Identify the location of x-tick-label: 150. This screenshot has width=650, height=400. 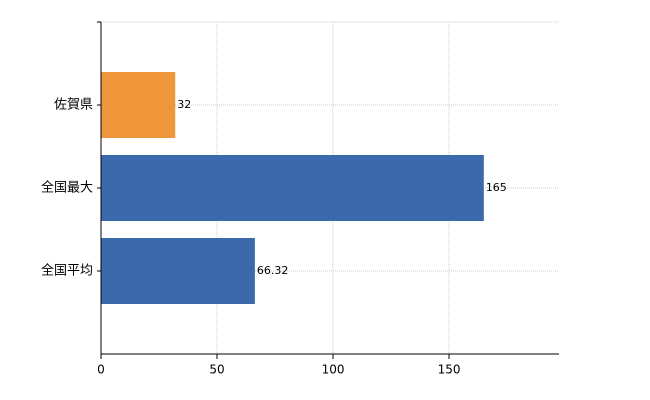
(449, 370).